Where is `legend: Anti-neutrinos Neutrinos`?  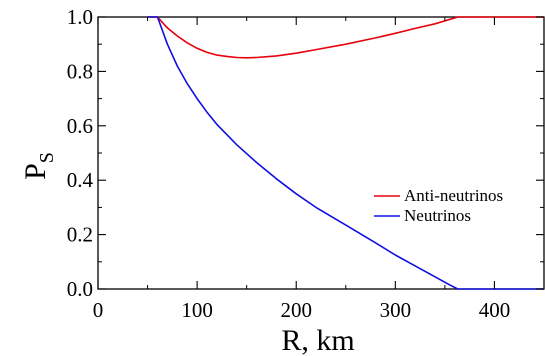 legend: Anti-neutrinos Neutrinos is located at coordinates (438, 205).